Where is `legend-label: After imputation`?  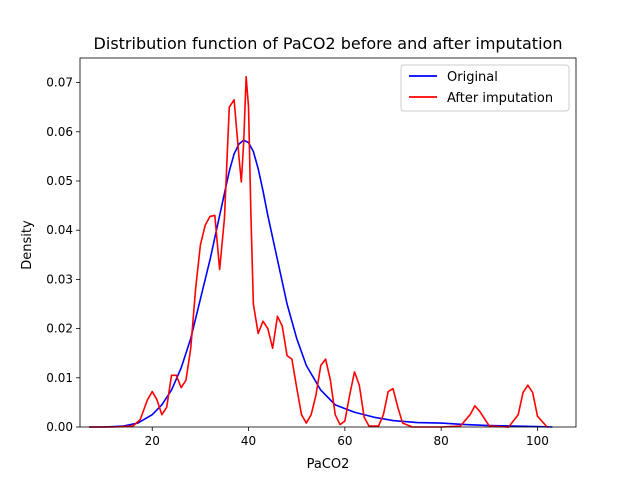
legend-label: After imputation is located at coordinates (500, 98).